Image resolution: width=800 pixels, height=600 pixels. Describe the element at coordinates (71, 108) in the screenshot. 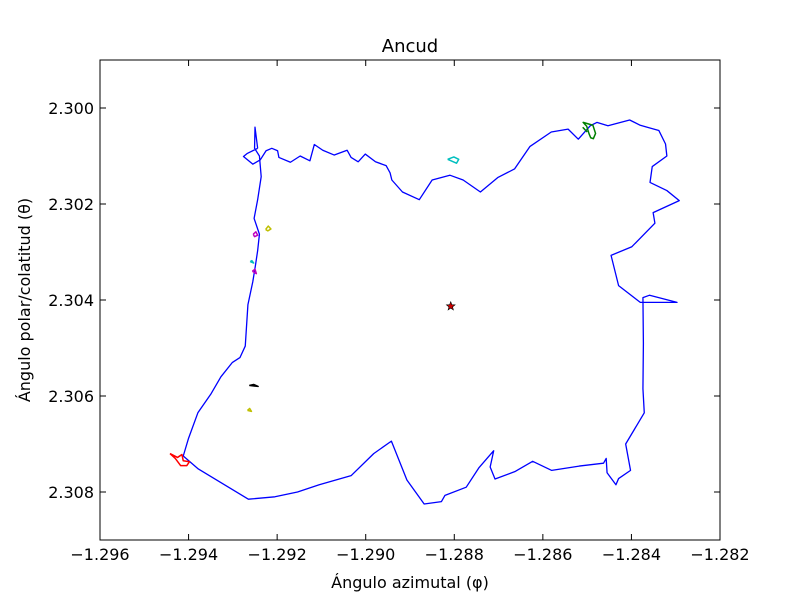

I see `y-tick-label: 2.300` at that location.